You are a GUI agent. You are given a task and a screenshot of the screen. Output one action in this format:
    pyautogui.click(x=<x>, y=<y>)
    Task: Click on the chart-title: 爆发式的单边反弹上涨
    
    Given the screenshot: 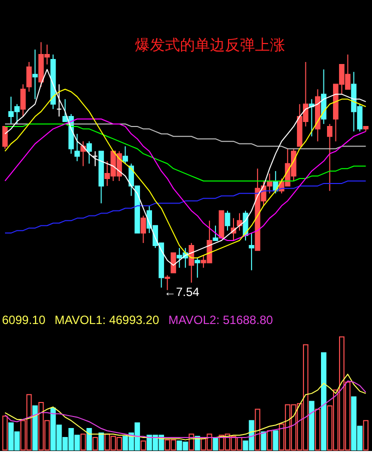 What is the action you would take?
    pyautogui.click(x=210, y=45)
    